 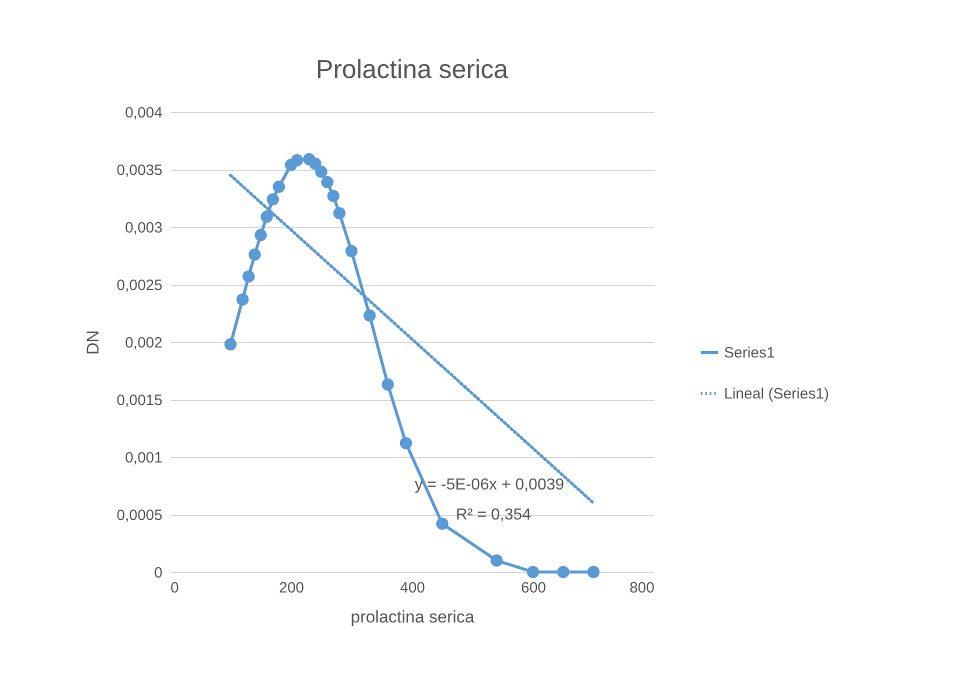 I want to click on chart-title: Prolactina serica, so click(x=412, y=69).